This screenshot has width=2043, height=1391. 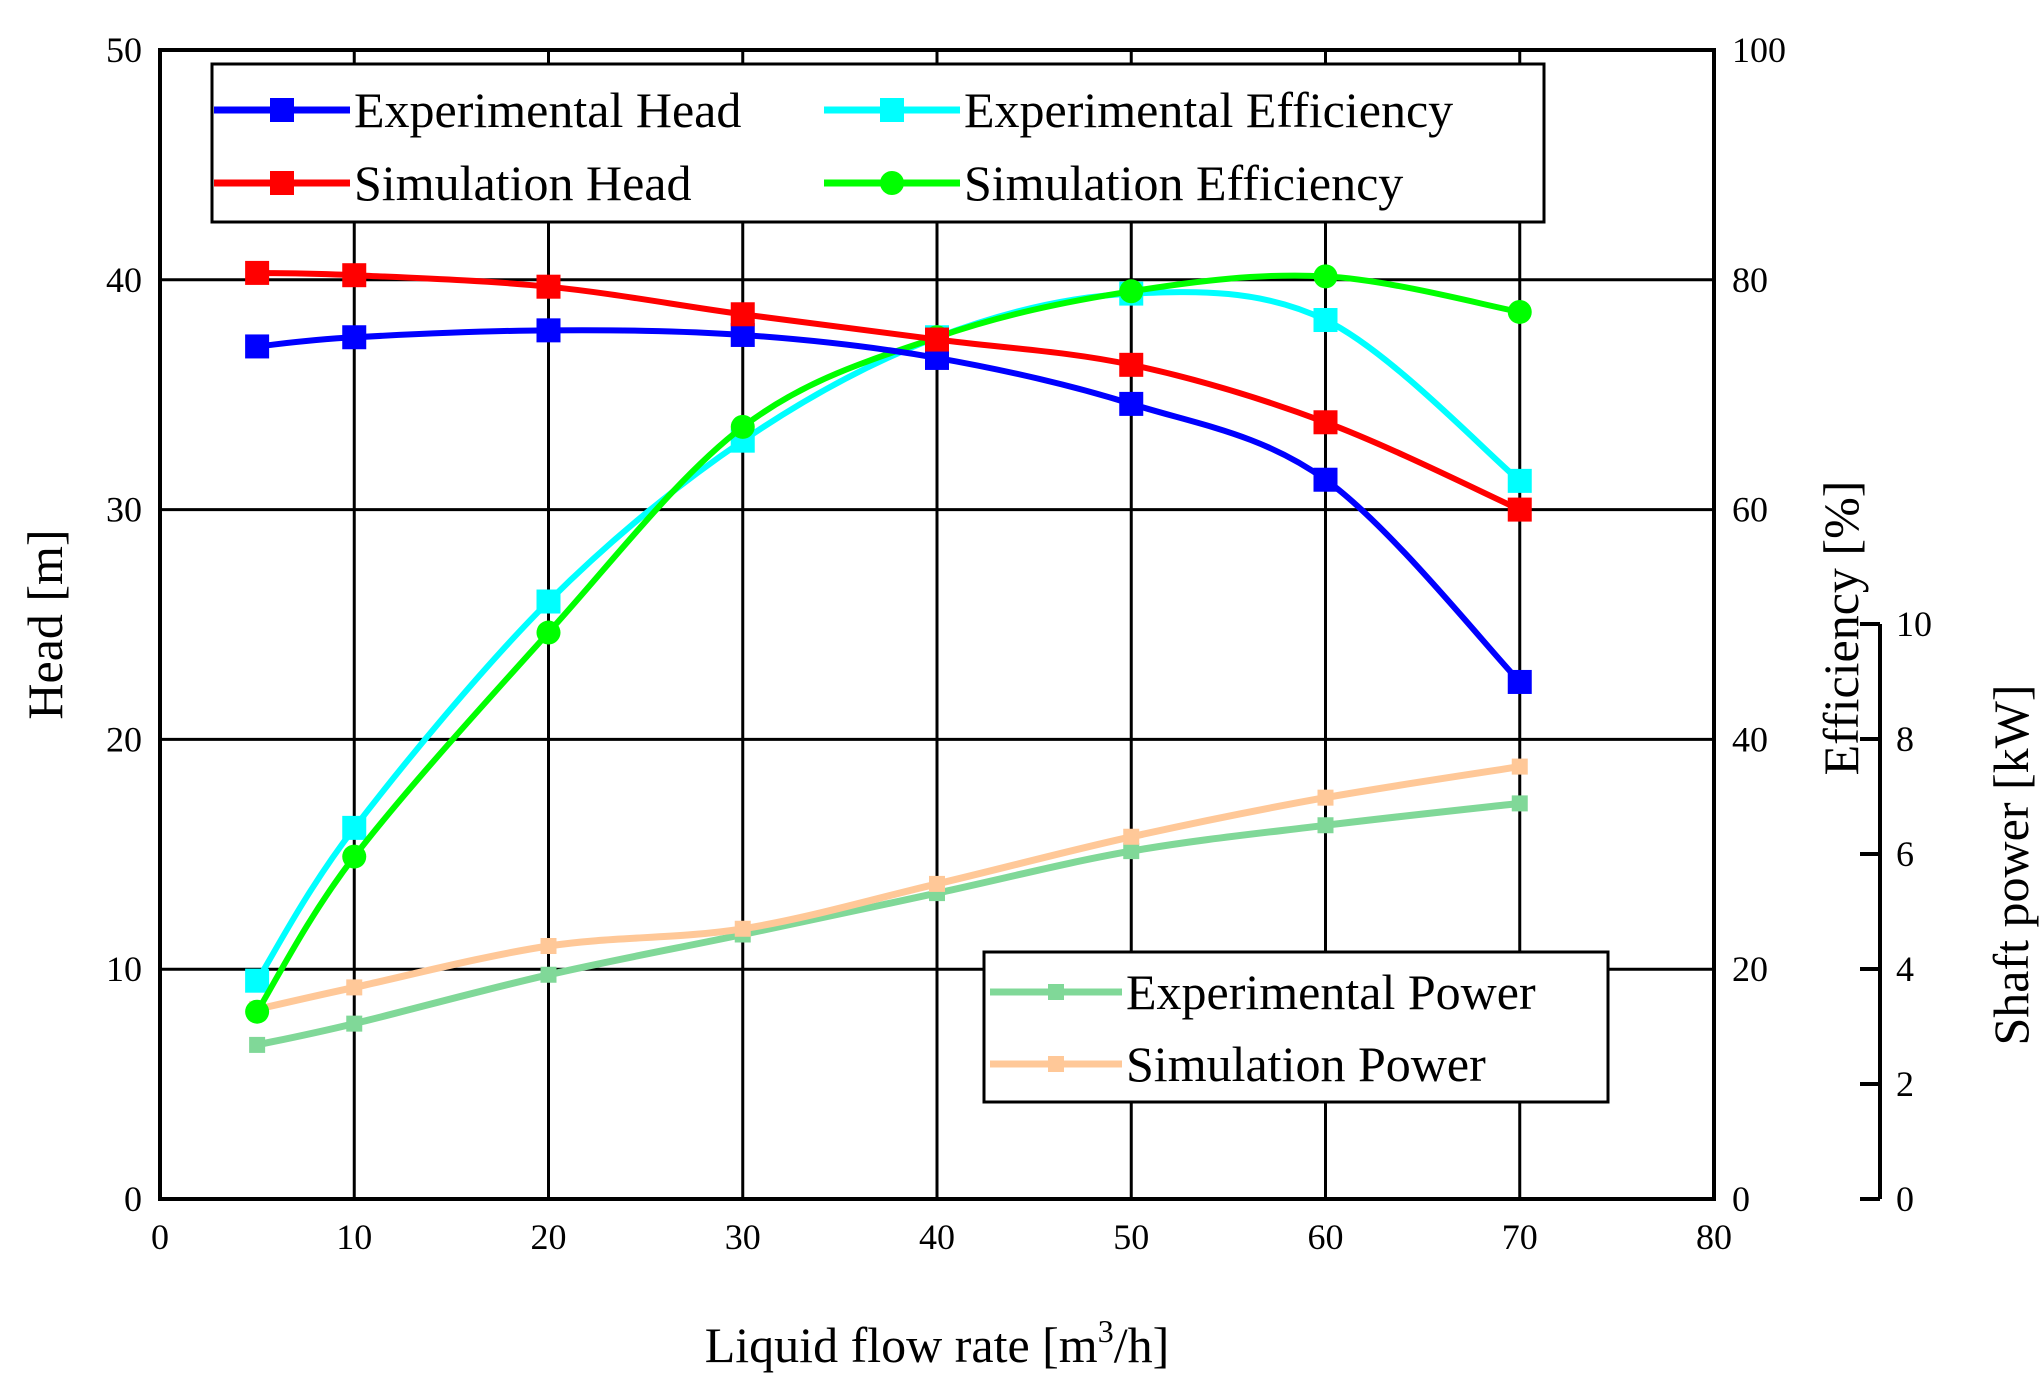 What do you see at coordinates (1750, 510) in the screenshot?
I see `efficiency-tick-label: 60` at bounding box center [1750, 510].